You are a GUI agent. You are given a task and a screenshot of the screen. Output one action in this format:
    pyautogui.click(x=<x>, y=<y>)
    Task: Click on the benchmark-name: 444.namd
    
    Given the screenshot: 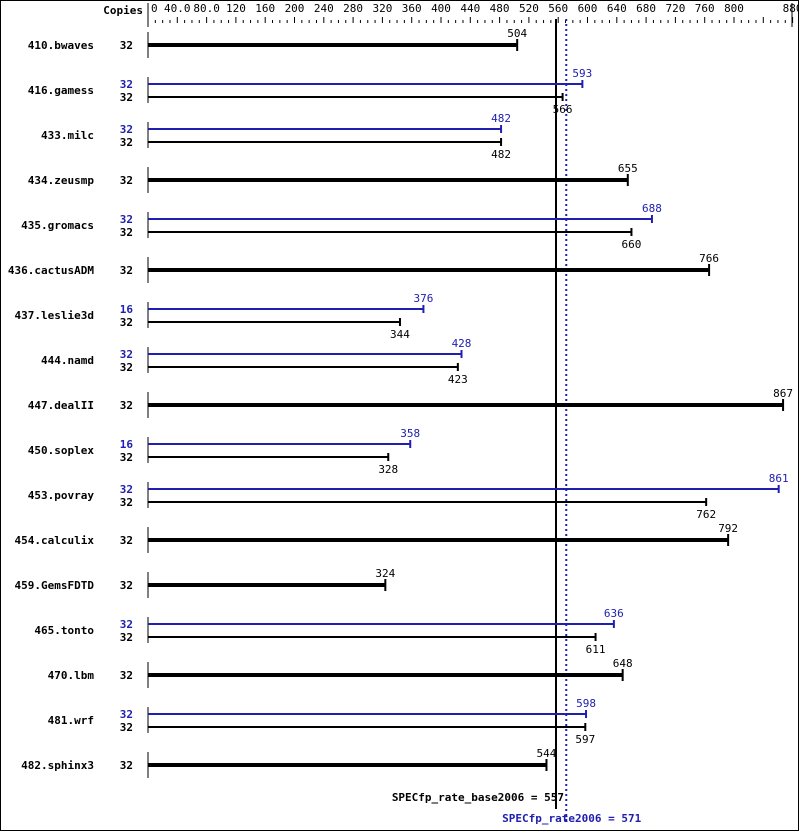 What is the action you would take?
    pyautogui.click(x=67, y=360)
    